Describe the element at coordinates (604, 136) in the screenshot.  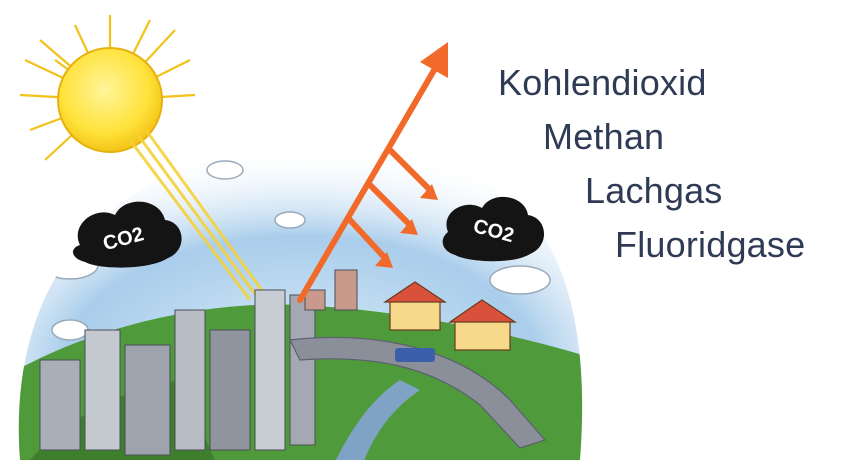
I see `gas-label-methan: Methan` at that location.